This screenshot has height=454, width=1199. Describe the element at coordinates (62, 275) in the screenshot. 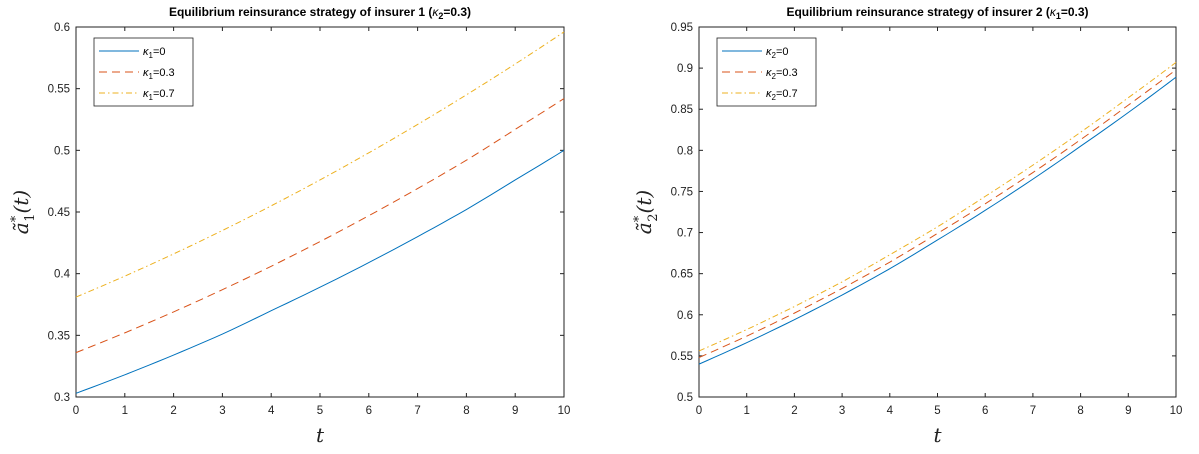

I see `y-tick-label: 0.4` at that location.